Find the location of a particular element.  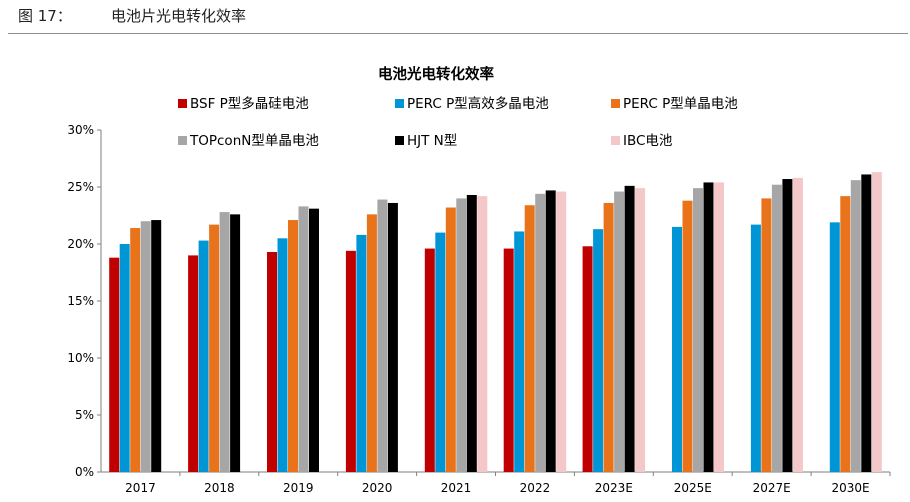

x-tick-label: 2021 is located at coordinates (456, 488).